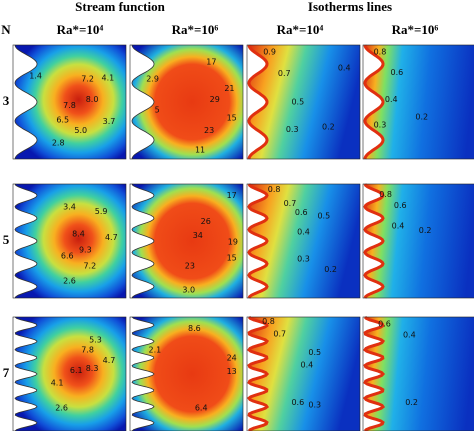 This screenshot has width=474, height=431. I want to click on contour-label: 2.1, so click(154, 350).